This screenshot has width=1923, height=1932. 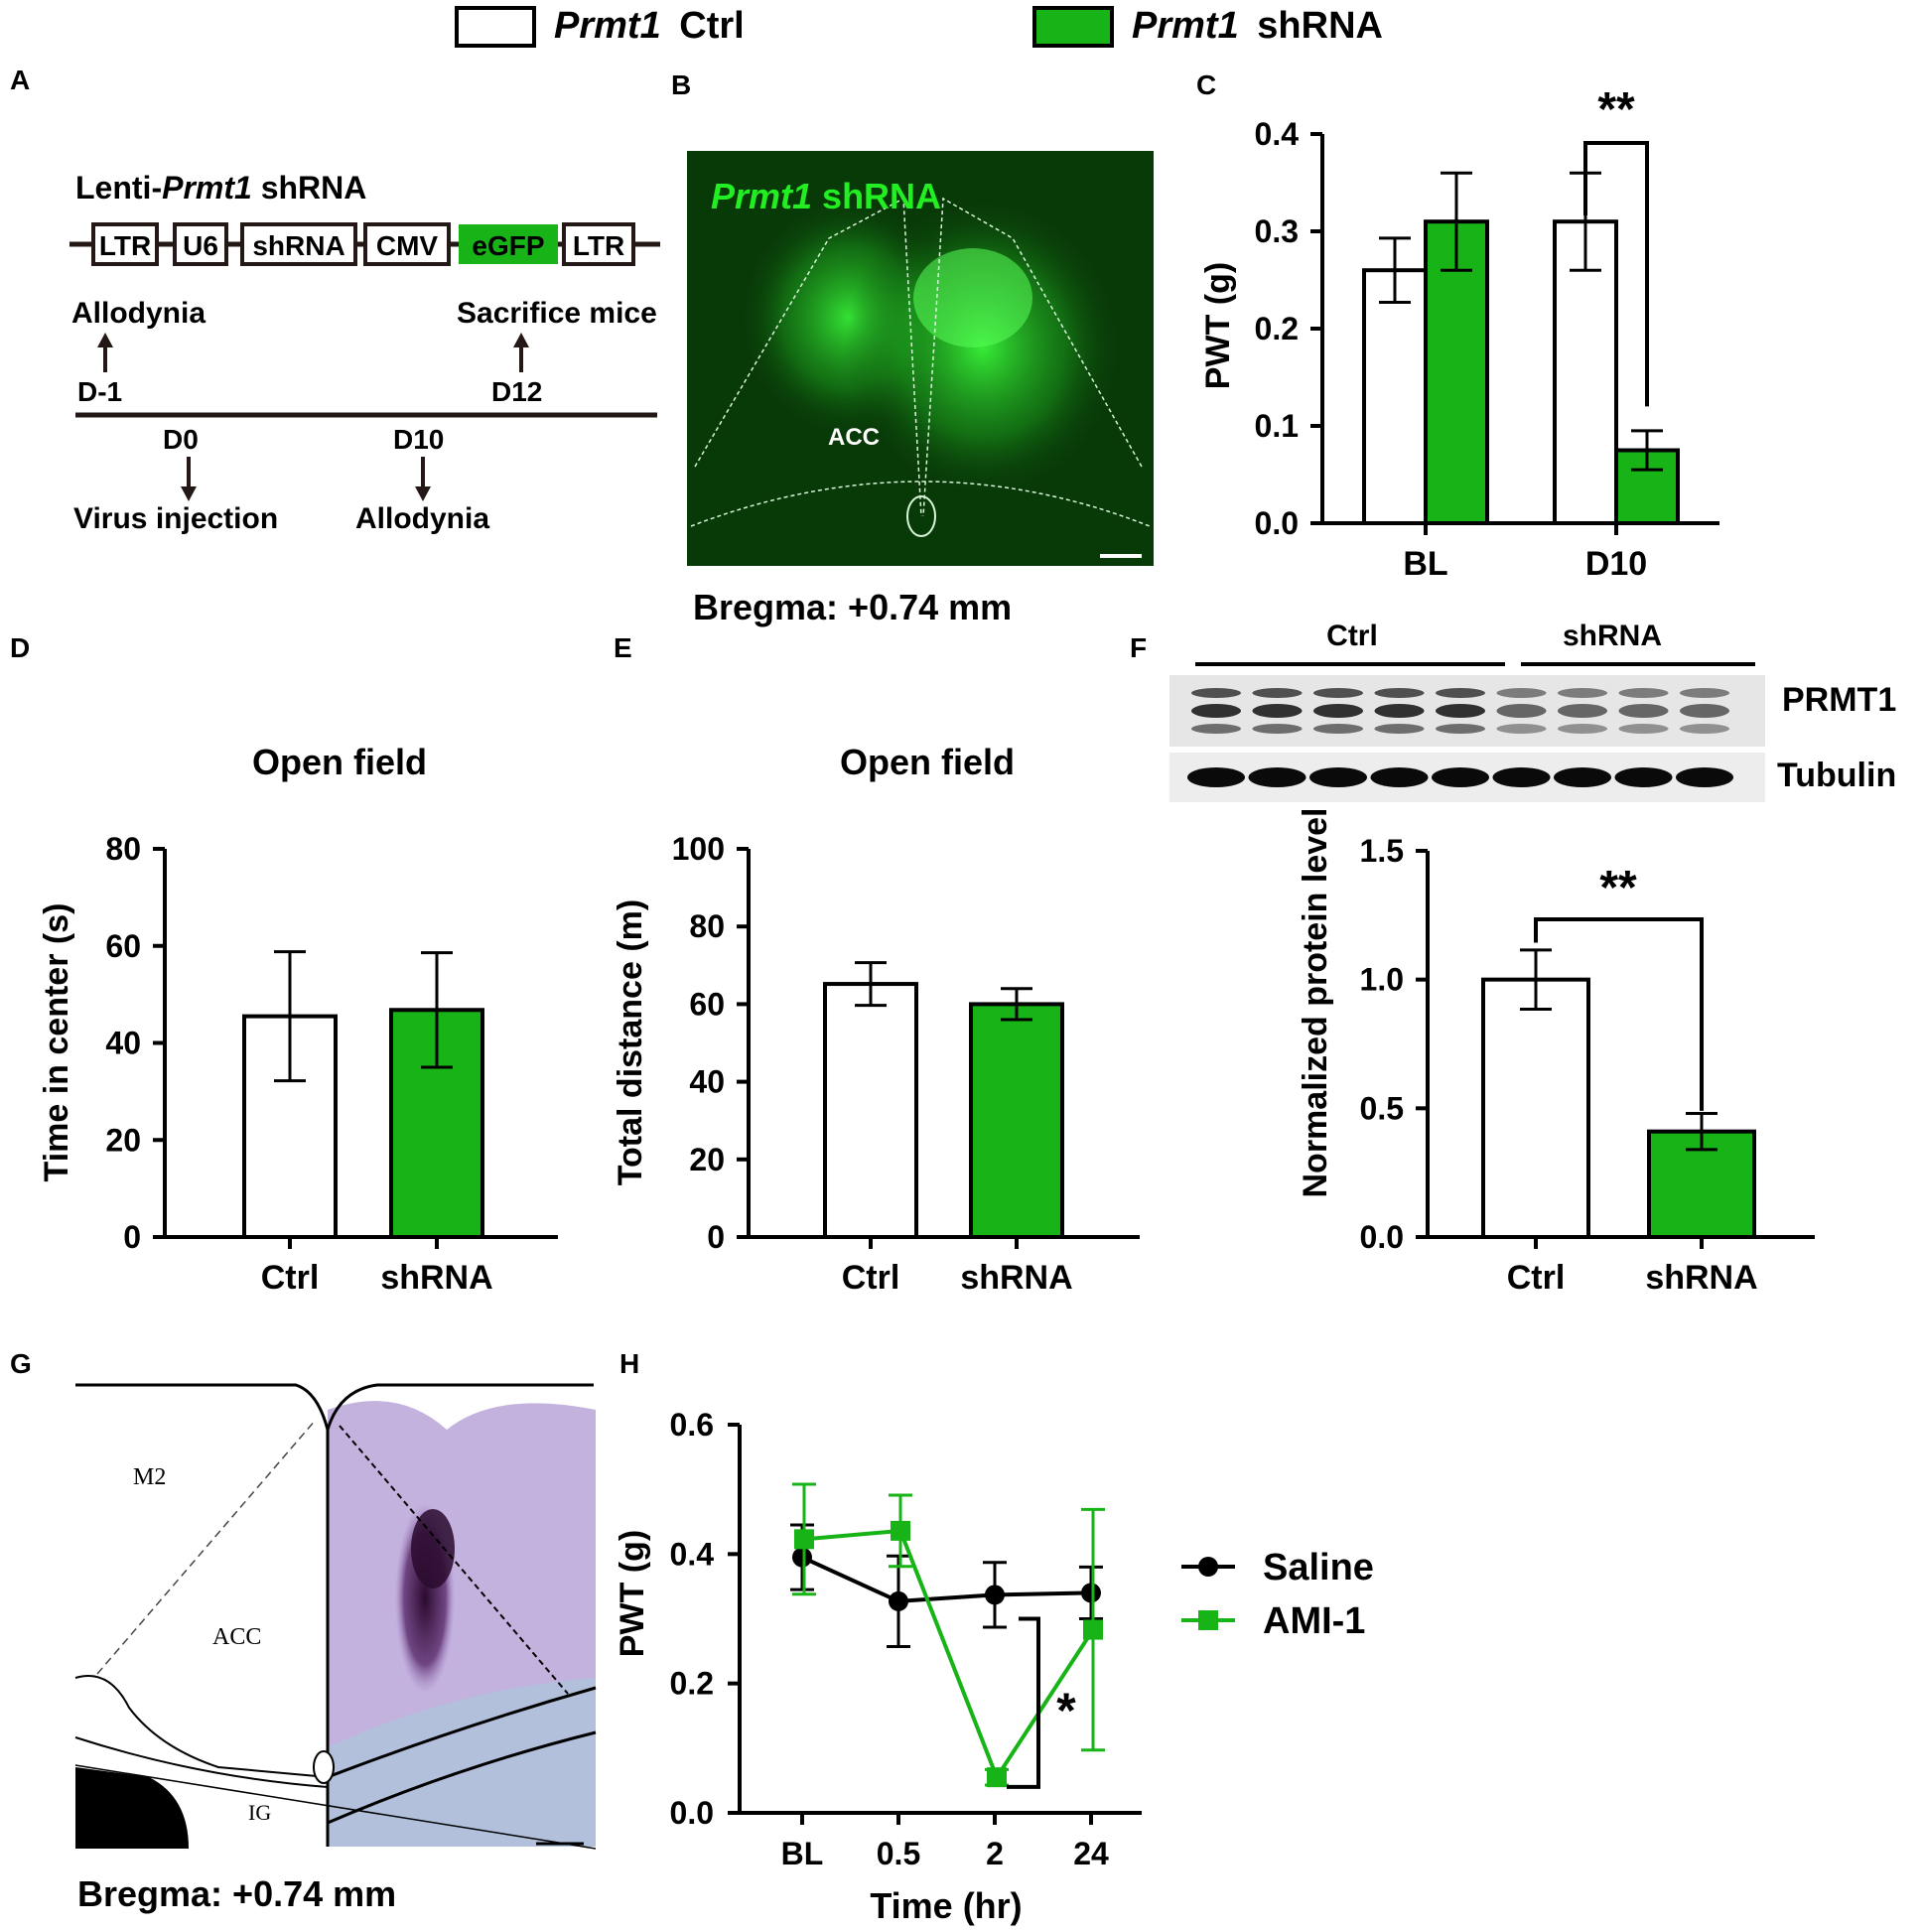 What do you see at coordinates (712, 26) in the screenshot?
I see `legend-ctrl-label: Ctrl` at bounding box center [712, 26].